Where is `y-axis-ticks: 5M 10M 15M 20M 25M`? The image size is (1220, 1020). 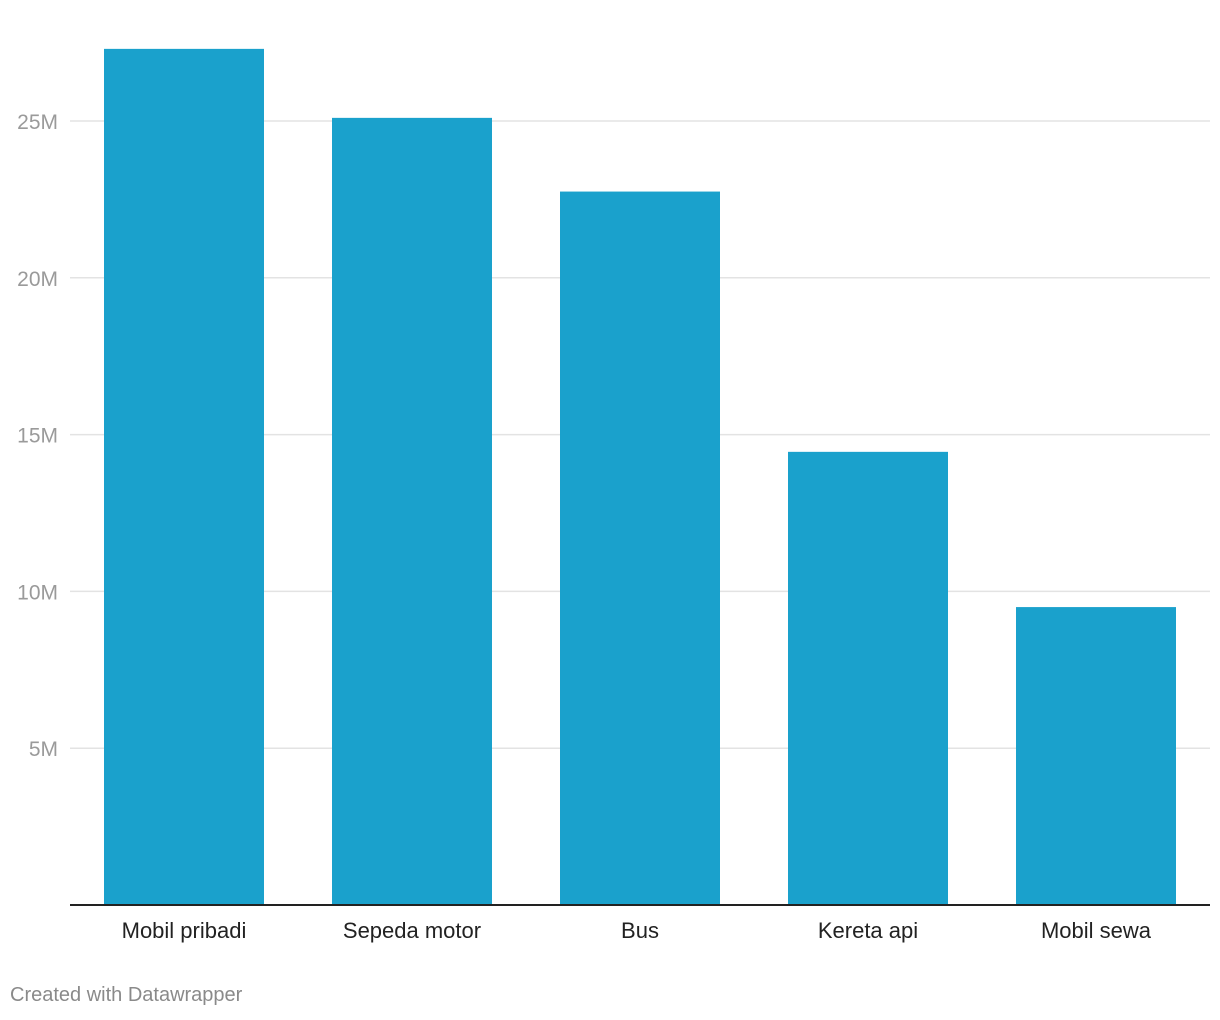
y-axis-ticks: 5M 10M 15M 20M 25M is located at coordinates (37, 436).